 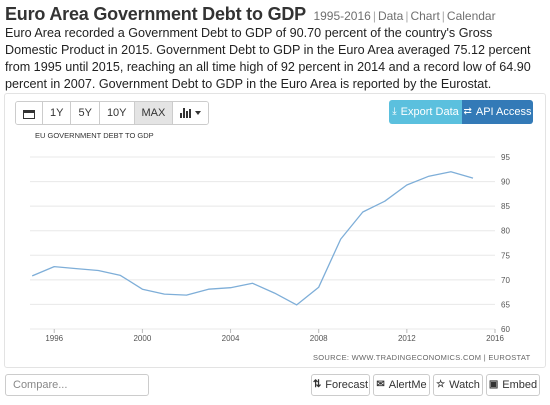 What do you see at coordinates (505, 231) in the screenshot?
I see `y-tick-label: 80` at bounding box center [505, 231].